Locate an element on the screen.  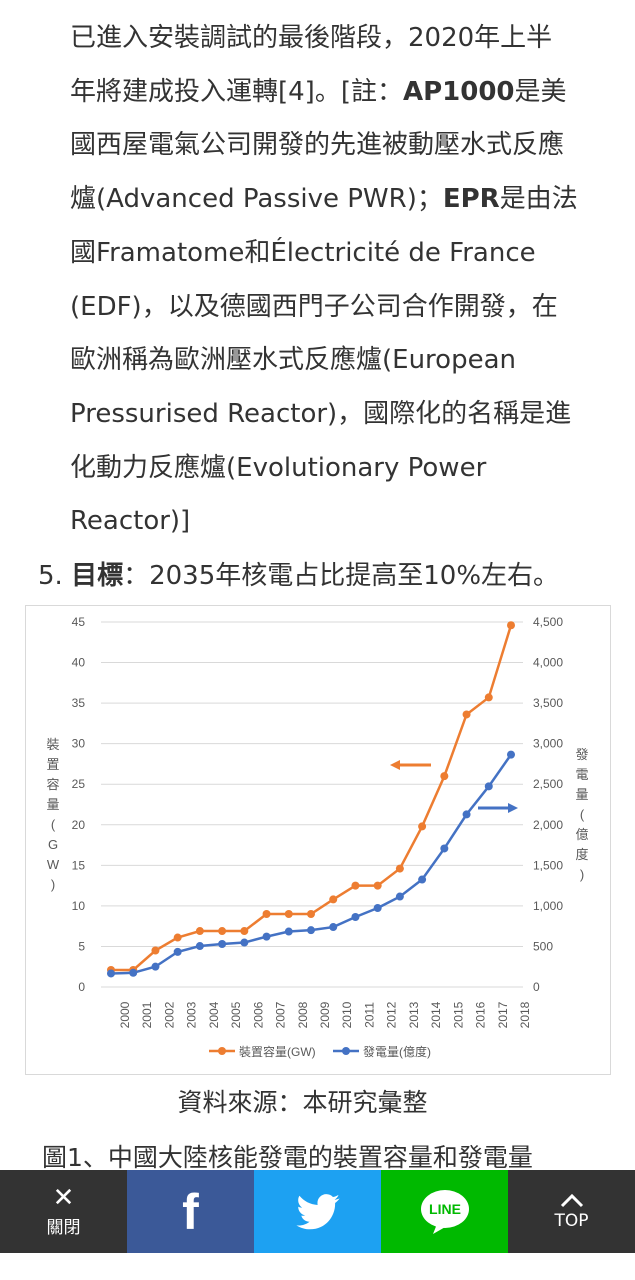
y-right-tick-label: 0 is located at coordinates (536, 987).